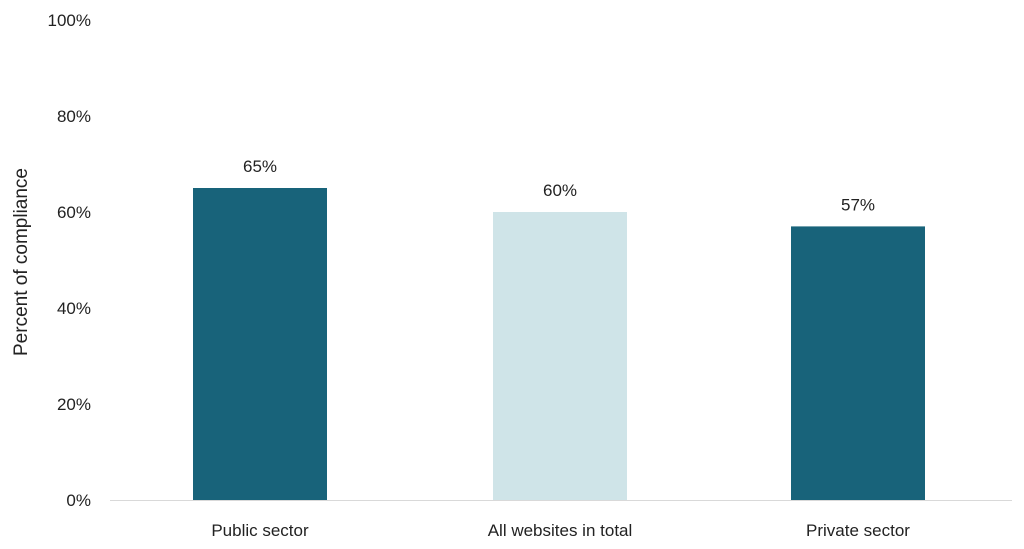 Image resolution: width=1024 pixels, height=549 pixels. What do you see at coordinates (74, 308) in the screenshot?
I see `y-tick-label: 40%` at bounding box center [74, 308].